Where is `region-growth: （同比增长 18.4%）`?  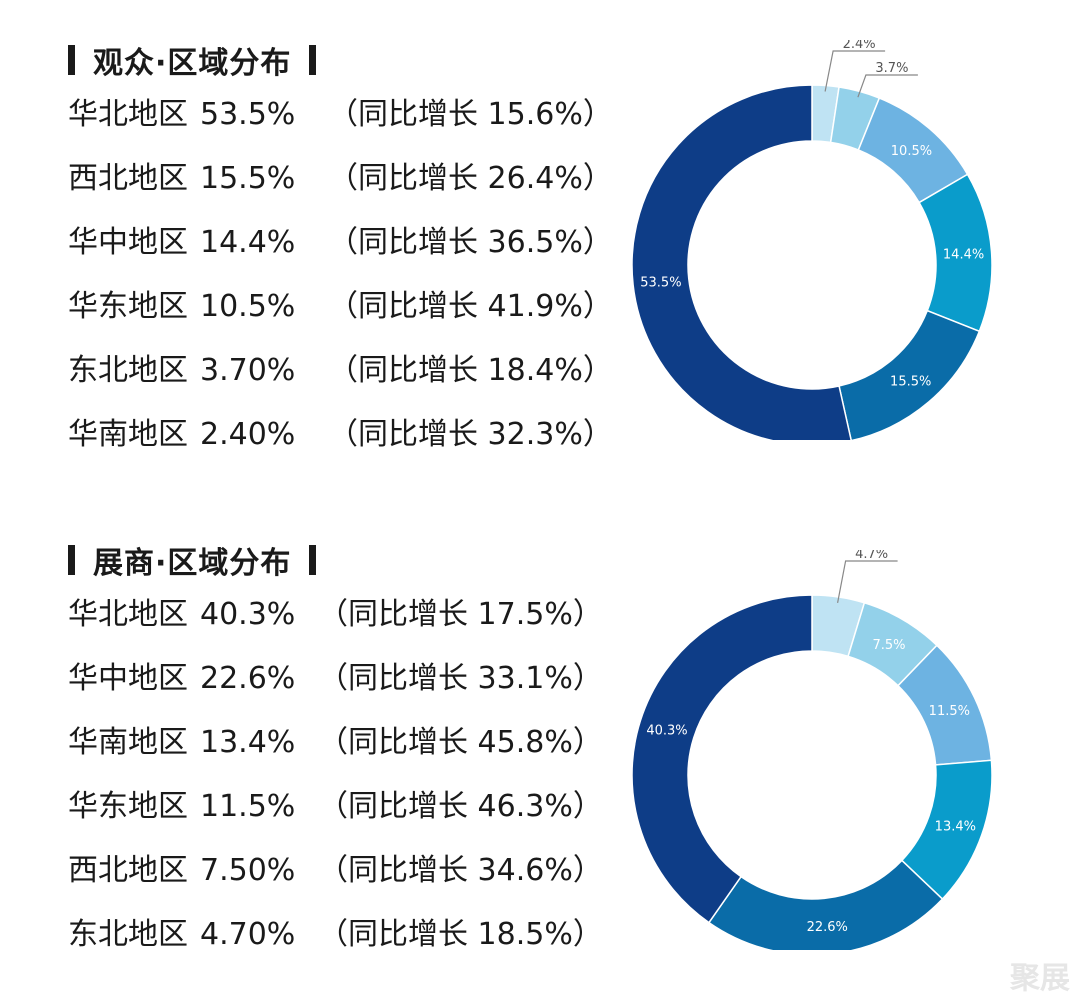 region-growth: （同比增长 18.4%） is located at coordinates (470, 370).